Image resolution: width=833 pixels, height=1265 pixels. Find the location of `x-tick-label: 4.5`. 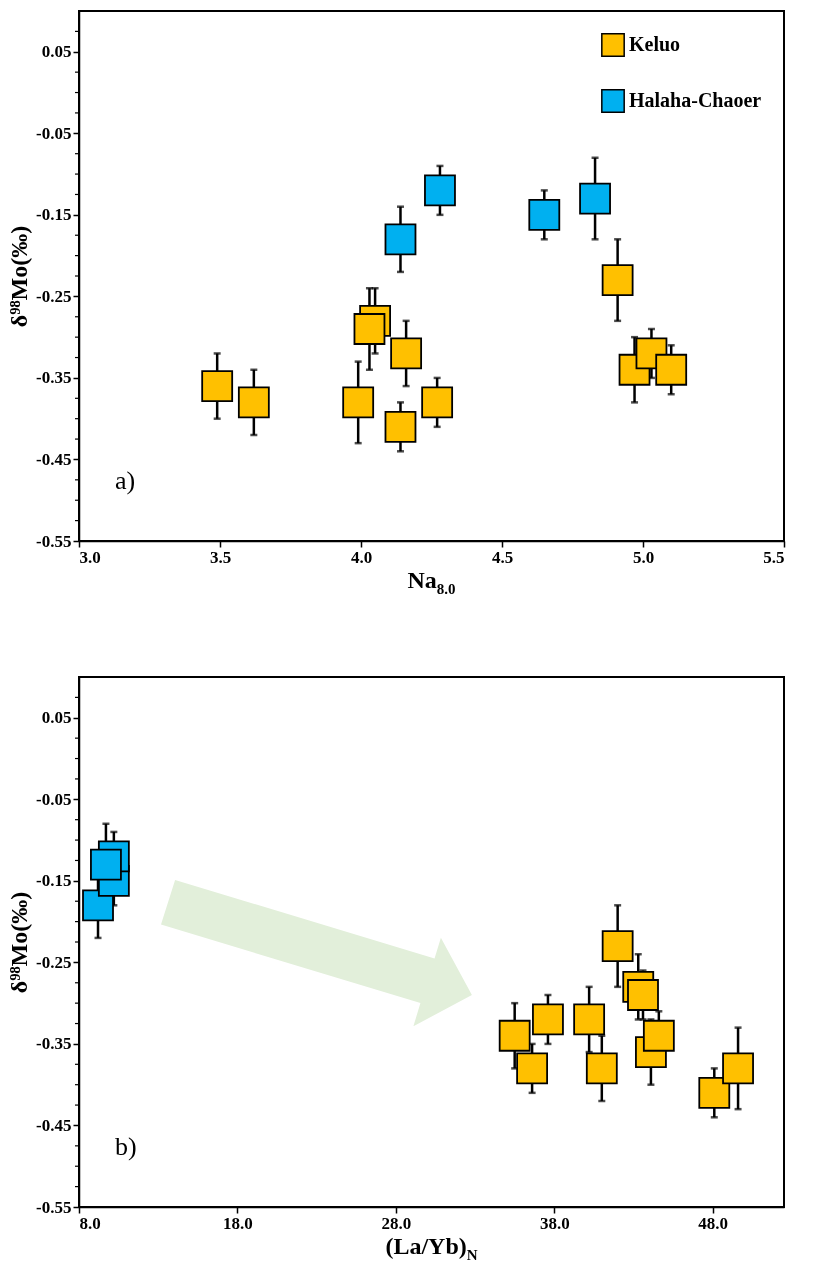

x-tick-label: 4.5 is located at coordinates (502, 557).